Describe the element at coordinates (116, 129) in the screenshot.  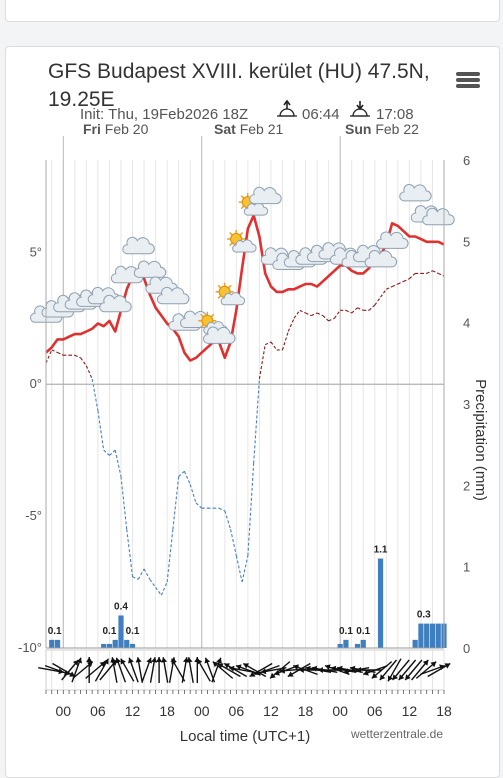
I see `day-label-fri: Fri Feb 20` at that location.